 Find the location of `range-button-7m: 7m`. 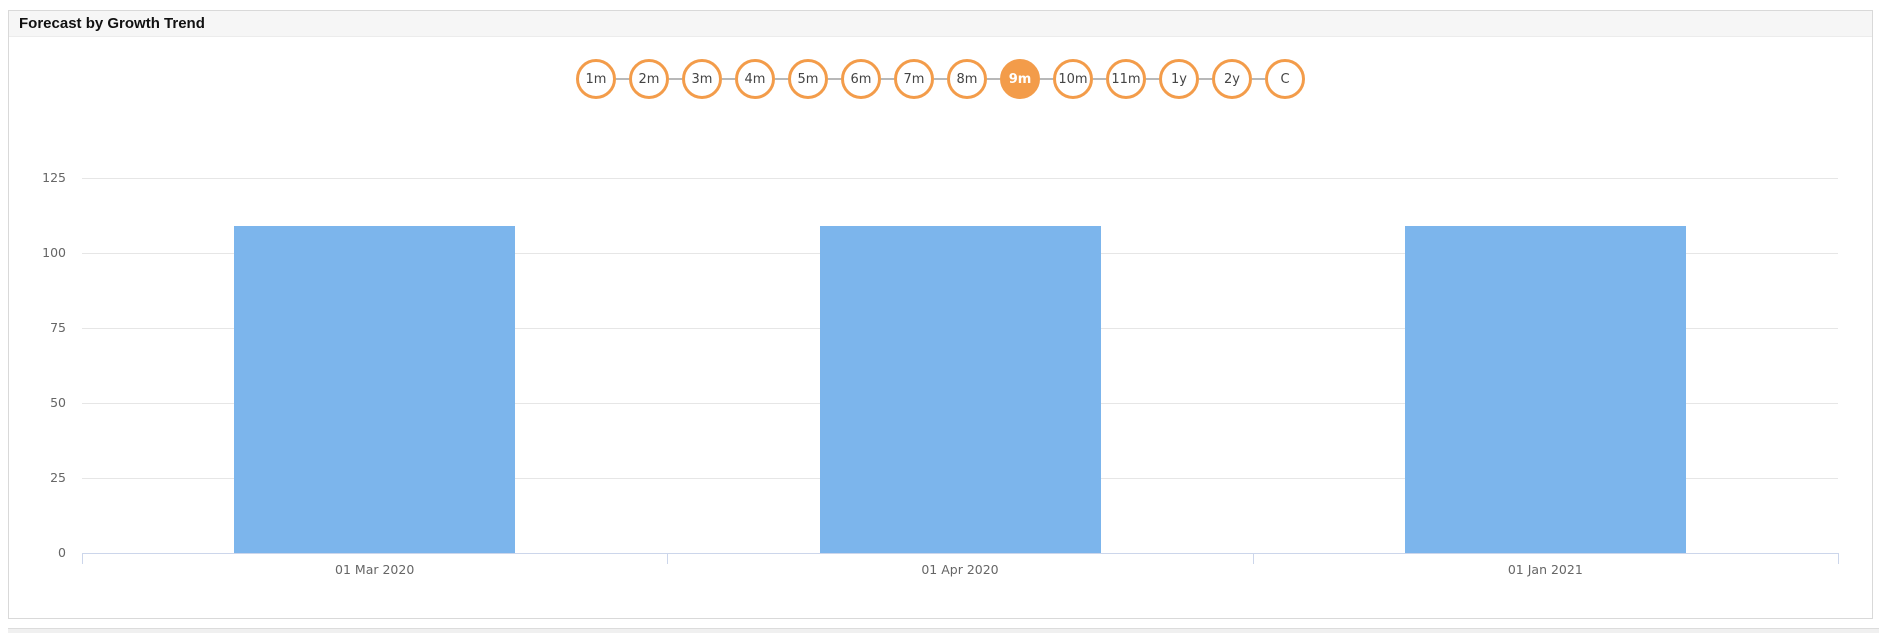

range-button-7m: 7m is located at coordinates (914, 79).